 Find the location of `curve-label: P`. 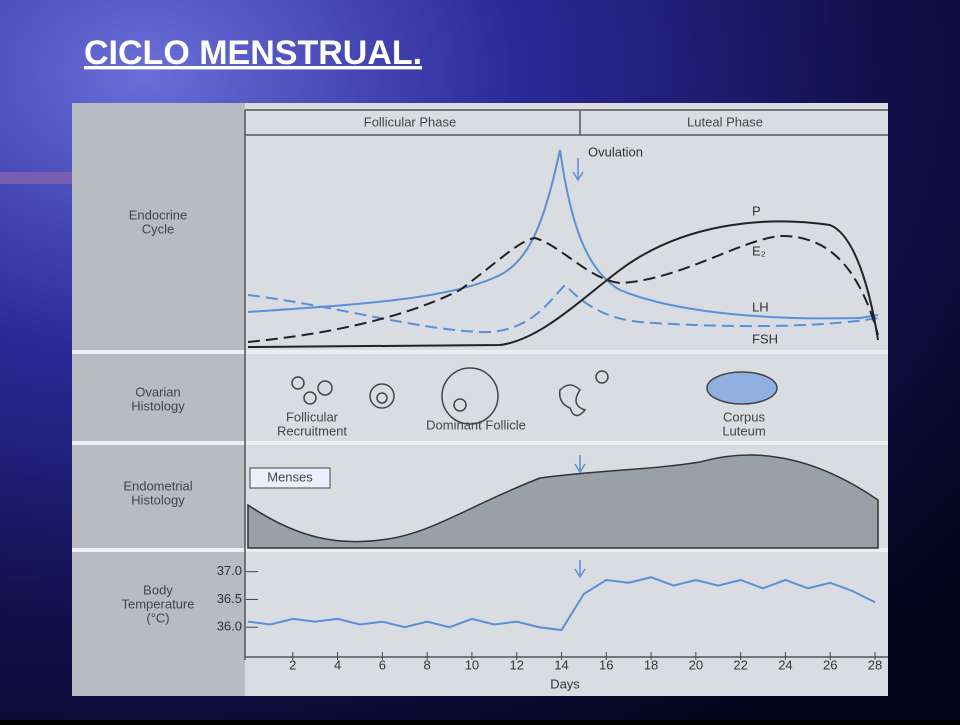

curve-label: P is located at coordinates (756, 210).